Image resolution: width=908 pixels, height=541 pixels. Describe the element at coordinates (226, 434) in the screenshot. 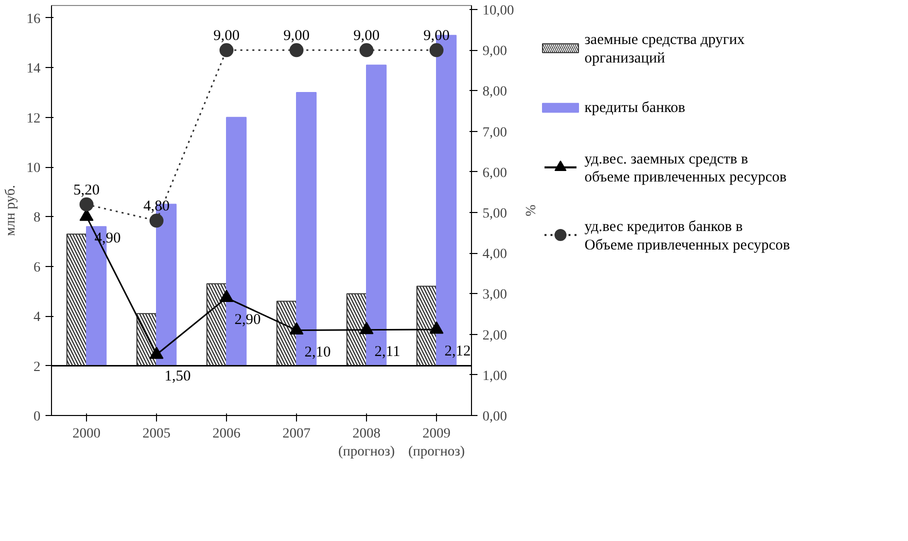

I see `x-tick-label: 2006` at that location.